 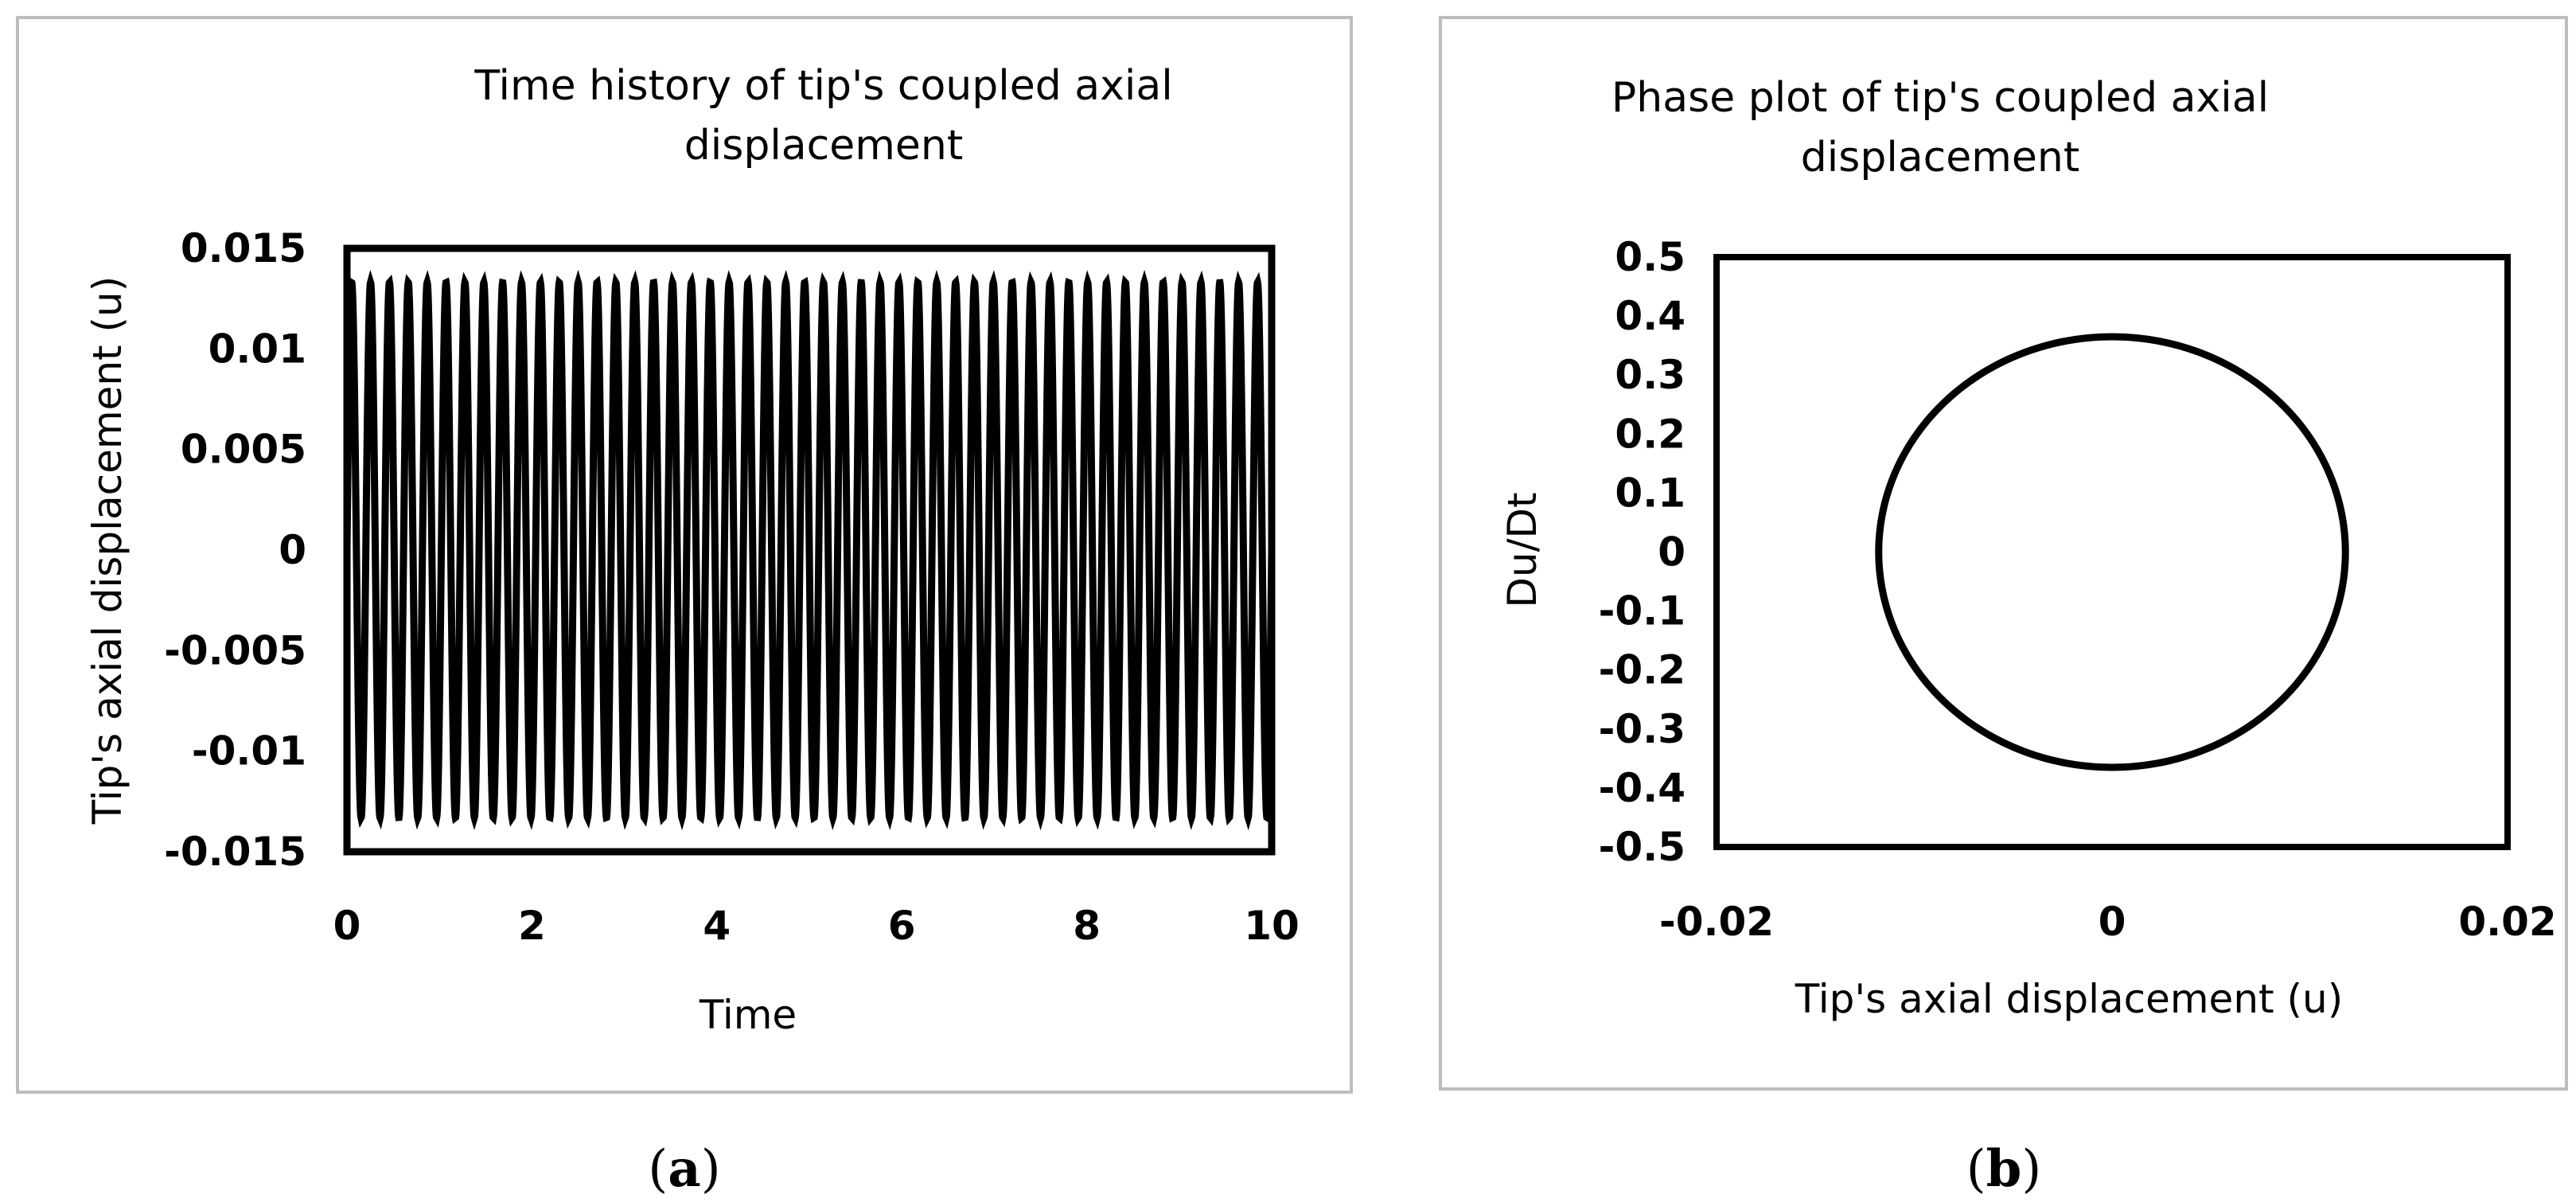 What do you see at coordinates (1642, 611) in the screenshot?
I see `chart-b-y-tick-label: -0.1` at bounding box center [1642, 611].